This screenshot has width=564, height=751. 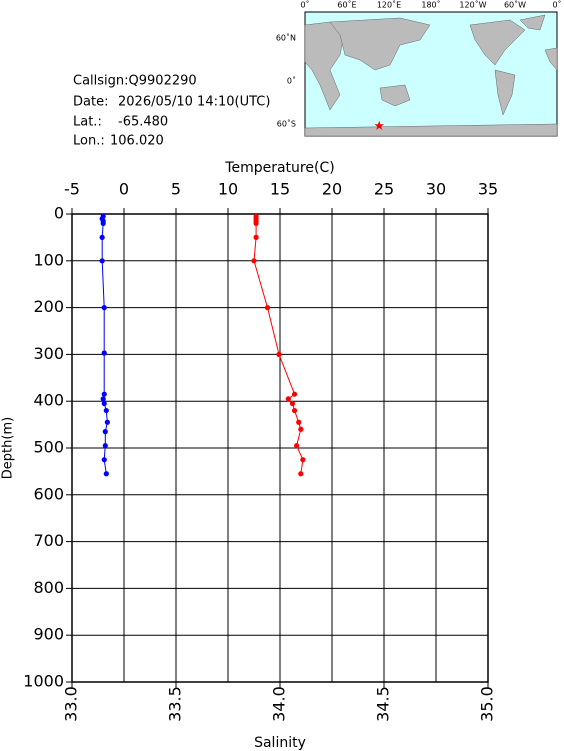 I want to click on x2-tick-label: 33.0, so click(x=71, y=704).